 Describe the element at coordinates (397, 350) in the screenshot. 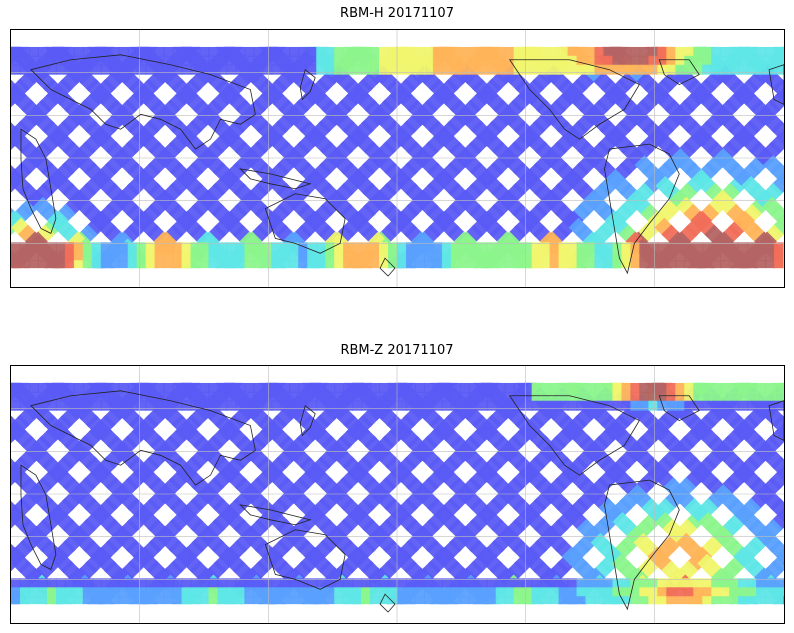

I see `panel-title-rbm-z: RBM-Z 20171107` at that location.